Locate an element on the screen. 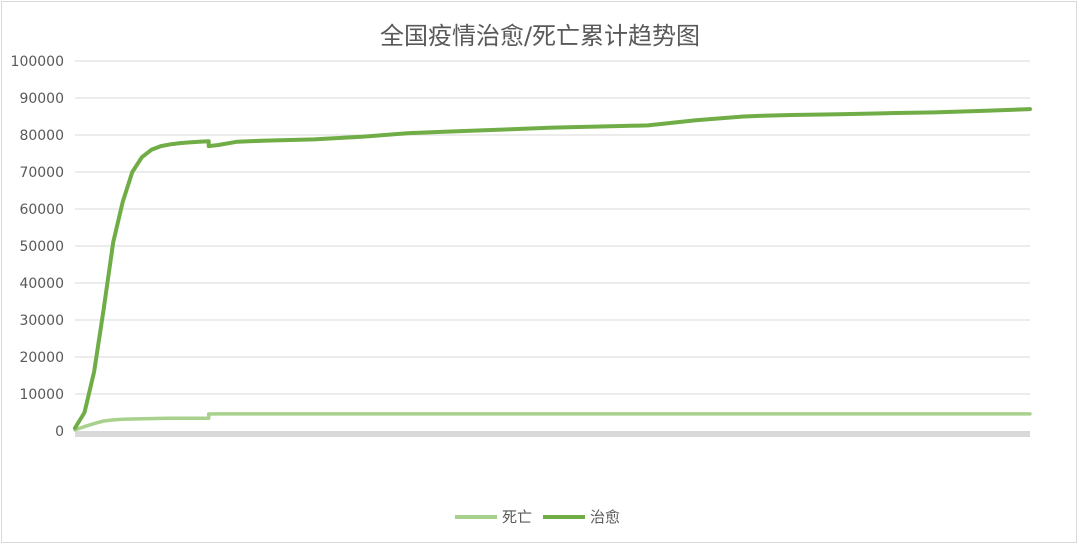 This screenshot has width=1080, height=546. y-tick-label: 30000 is located at coordinates (41, 321).